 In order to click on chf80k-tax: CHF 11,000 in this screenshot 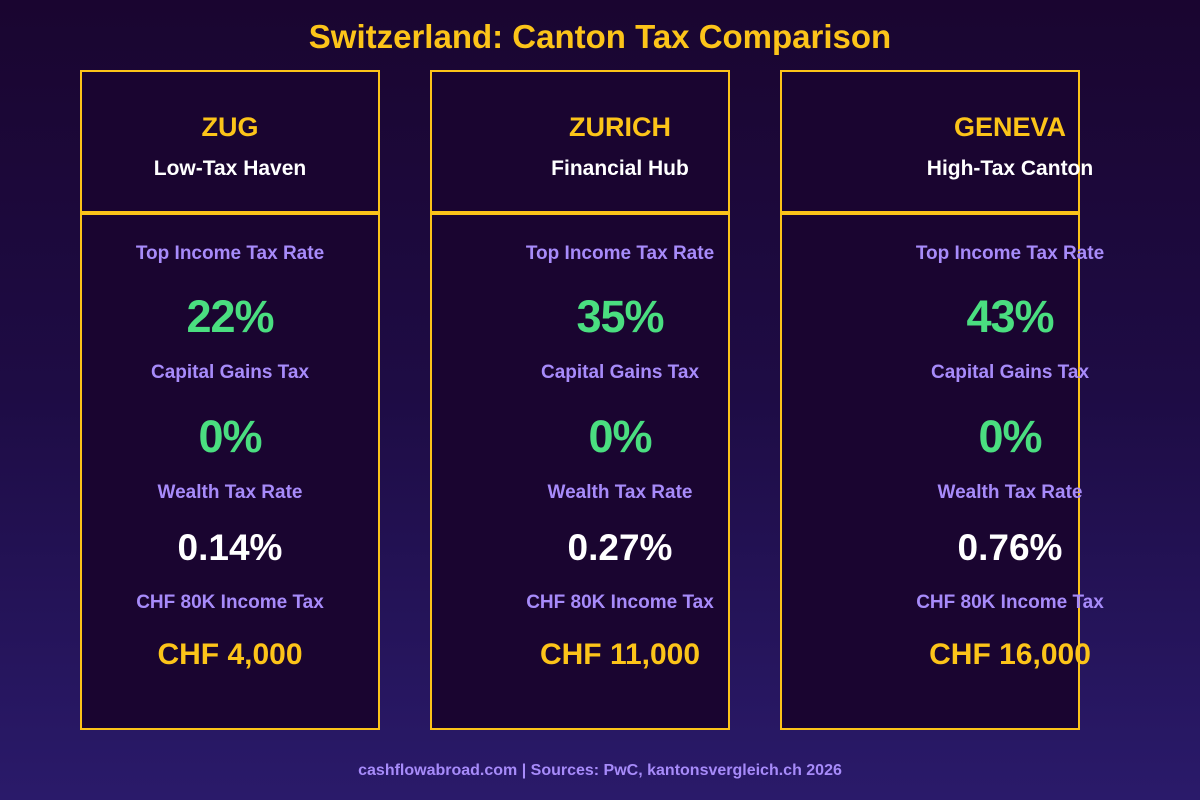, I will do `click(620, 654)`.